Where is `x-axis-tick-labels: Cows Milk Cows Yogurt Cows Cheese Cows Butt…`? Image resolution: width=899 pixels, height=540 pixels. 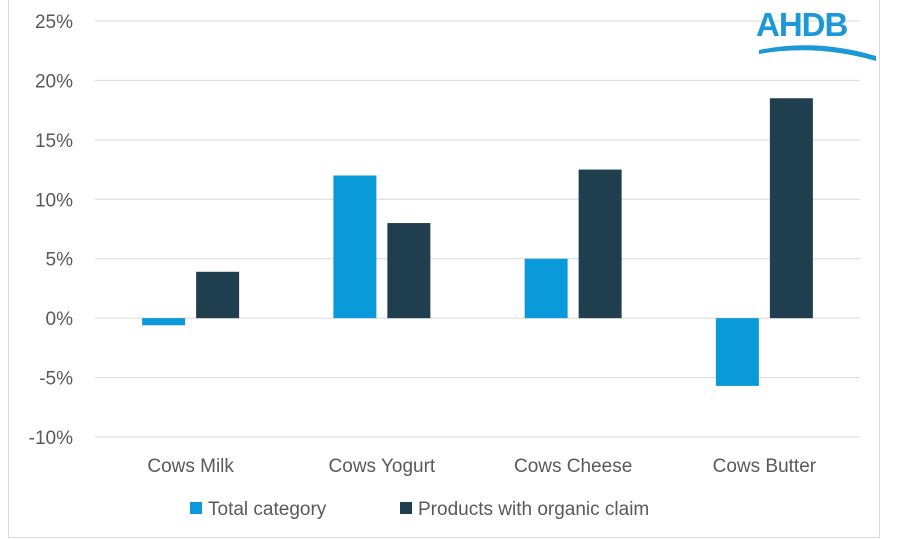
x-axis-tick-labels: Cows Milk Cows Yogurt Cows Cheese Cows Butt… is located at coordinates (481, 466).